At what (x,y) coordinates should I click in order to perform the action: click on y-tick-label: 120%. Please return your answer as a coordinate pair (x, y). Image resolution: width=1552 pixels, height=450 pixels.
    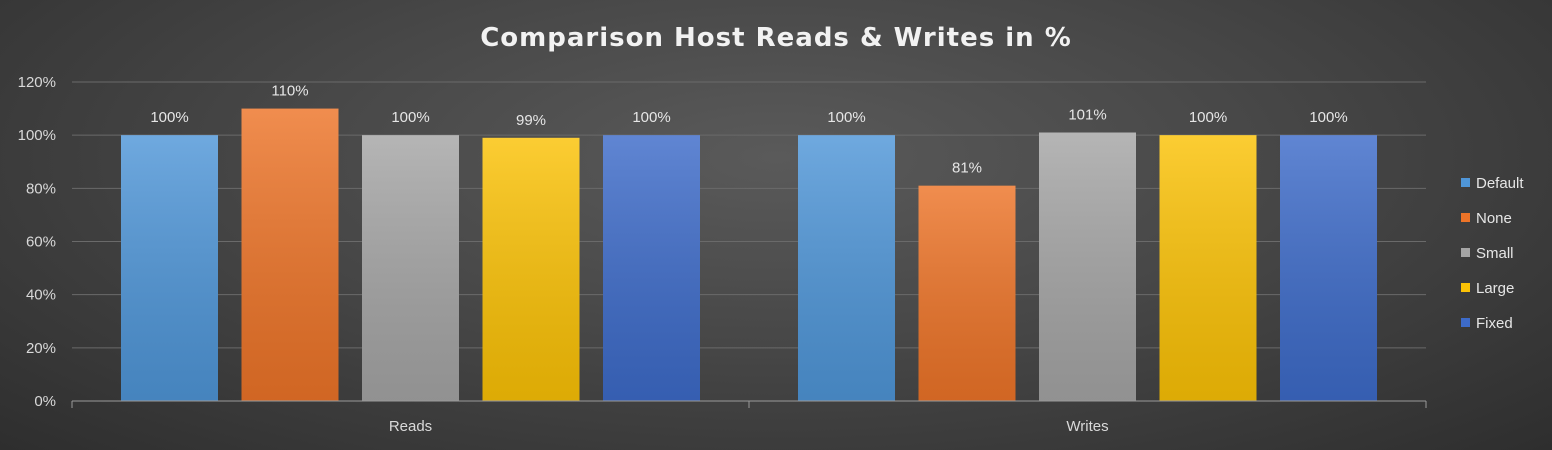
    Looking at the image, I should click on (37, 82).